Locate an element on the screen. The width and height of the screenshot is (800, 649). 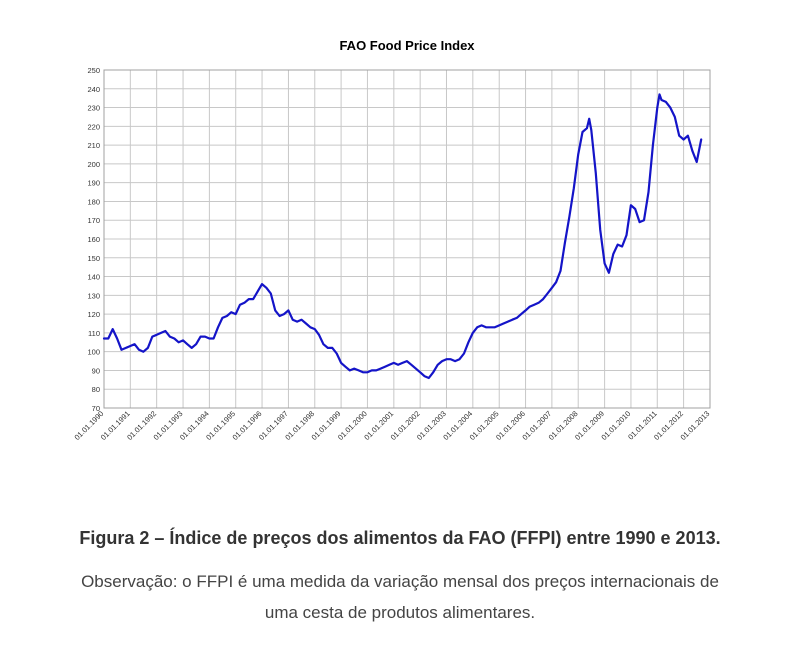
y-tick-label: 190 is located at coordinates (93, 183).